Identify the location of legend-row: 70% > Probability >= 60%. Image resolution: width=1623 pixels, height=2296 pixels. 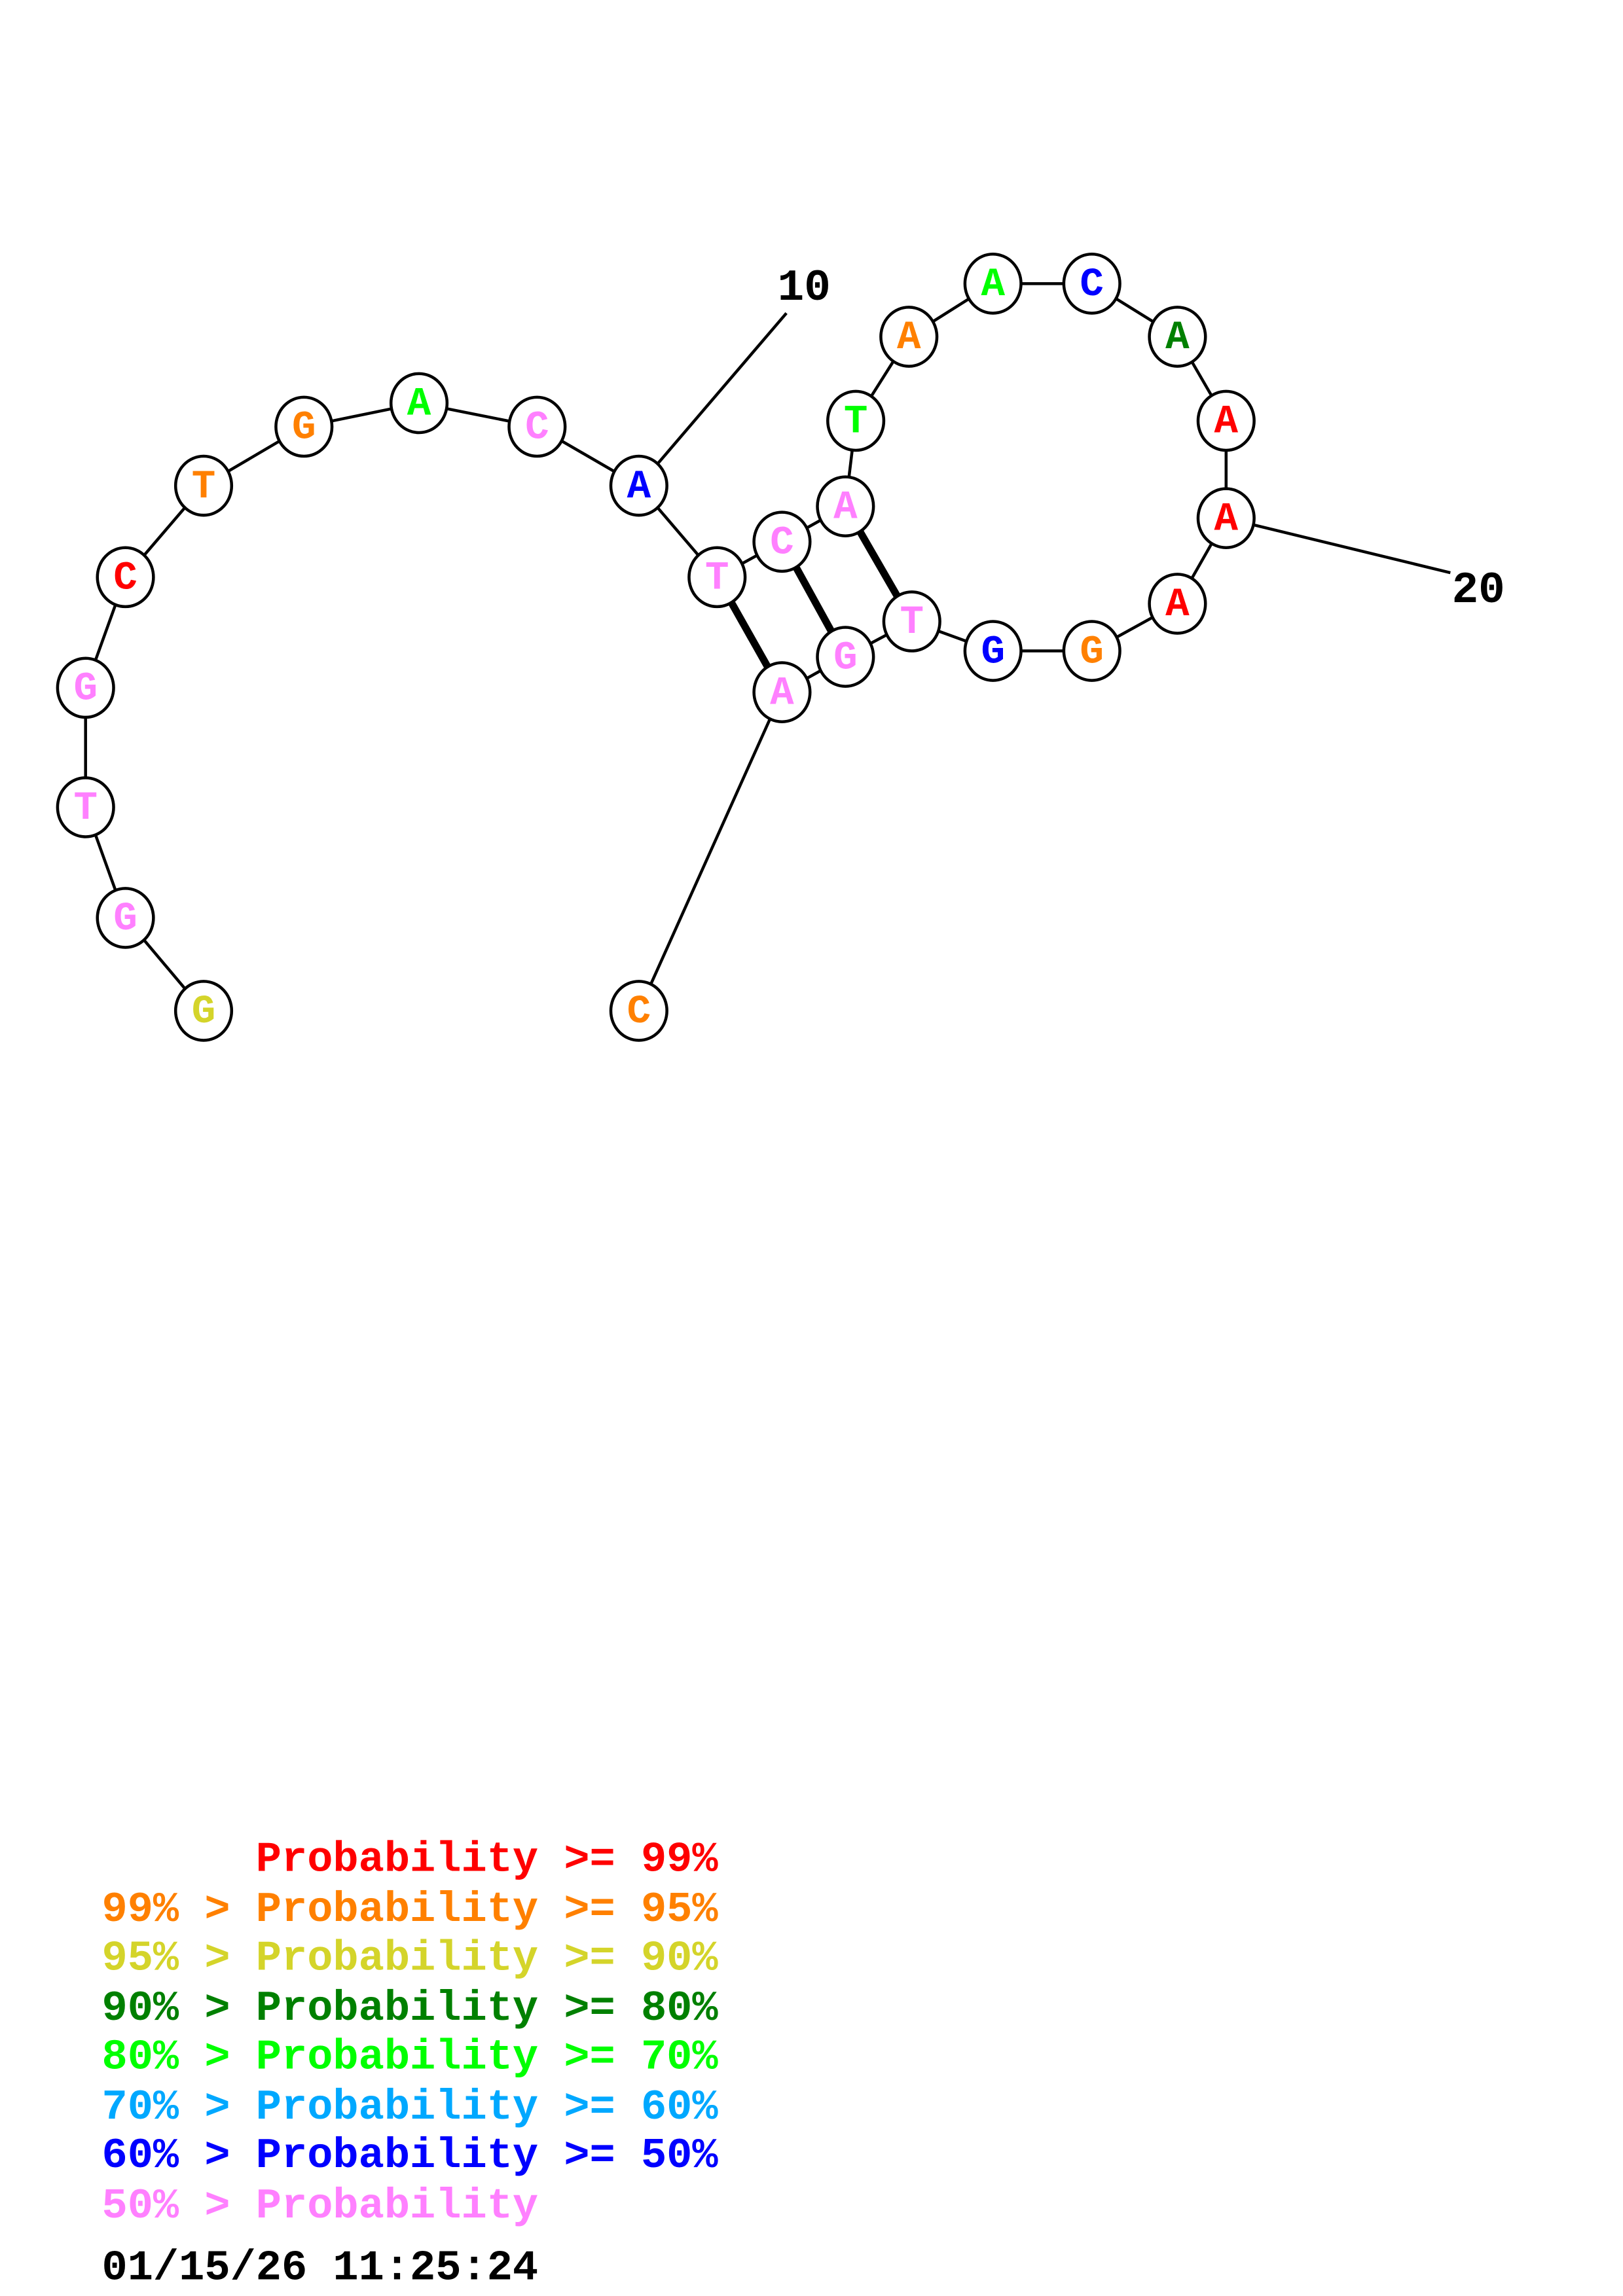
(410, 2107).